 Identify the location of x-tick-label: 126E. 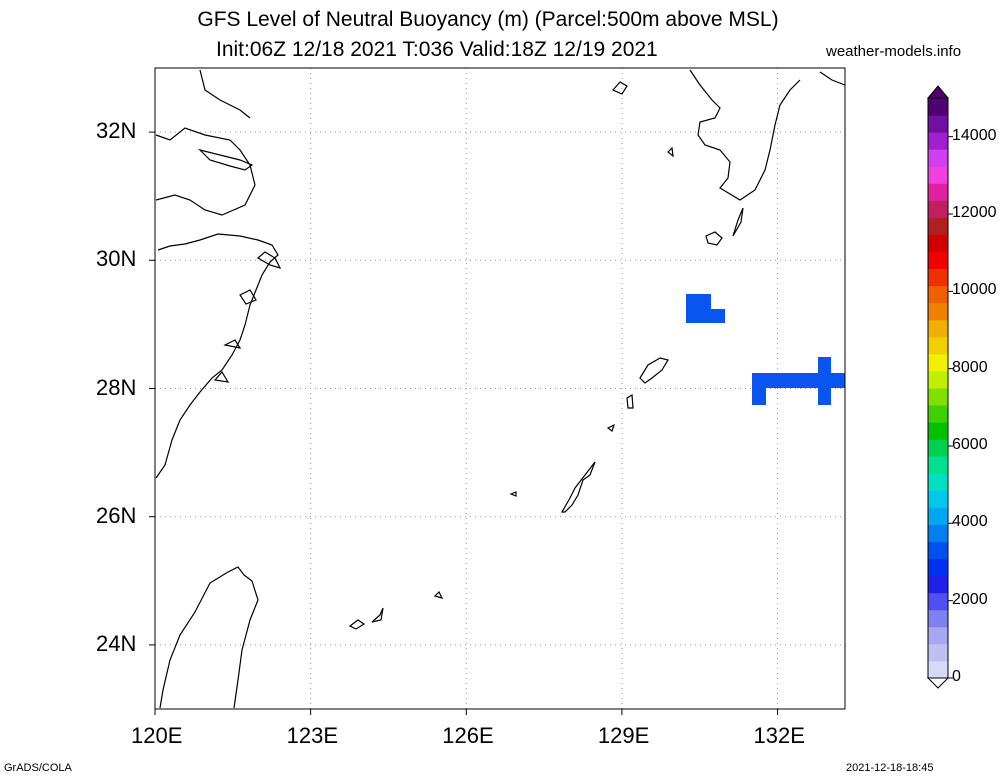
(468, 735).